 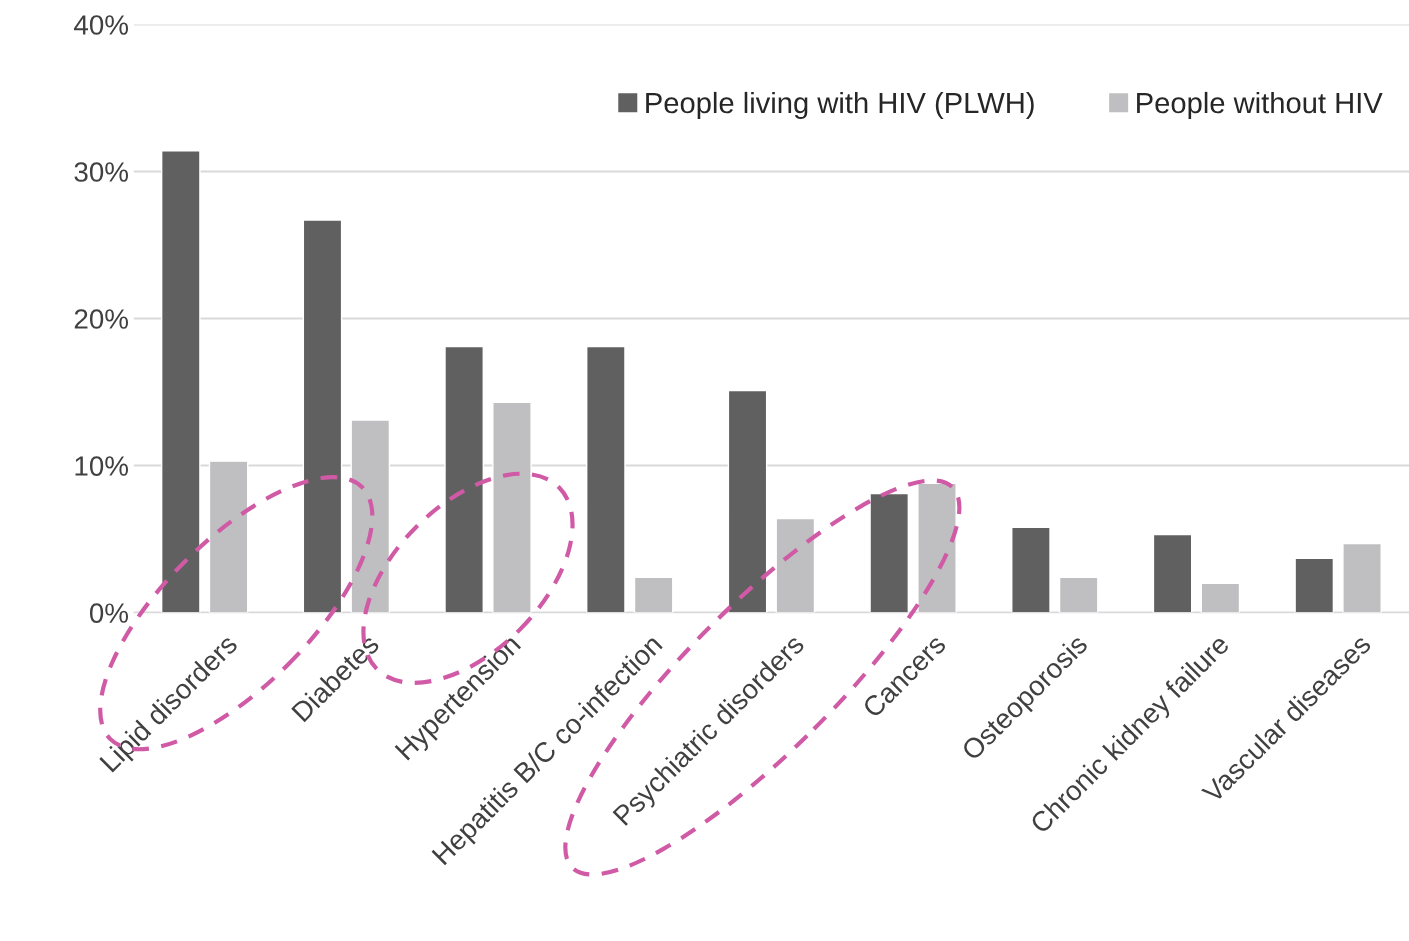 I want to click on y-tick-label: 20%, so click(x=101, y=319).